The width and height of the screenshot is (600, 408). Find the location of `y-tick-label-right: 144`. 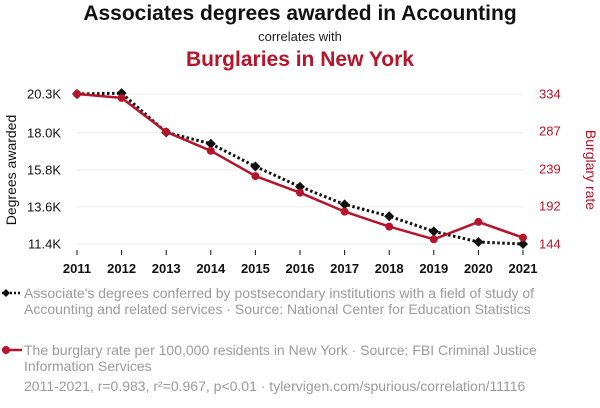

y-tick-label-right: 144 is located at coordinates (550, 244).